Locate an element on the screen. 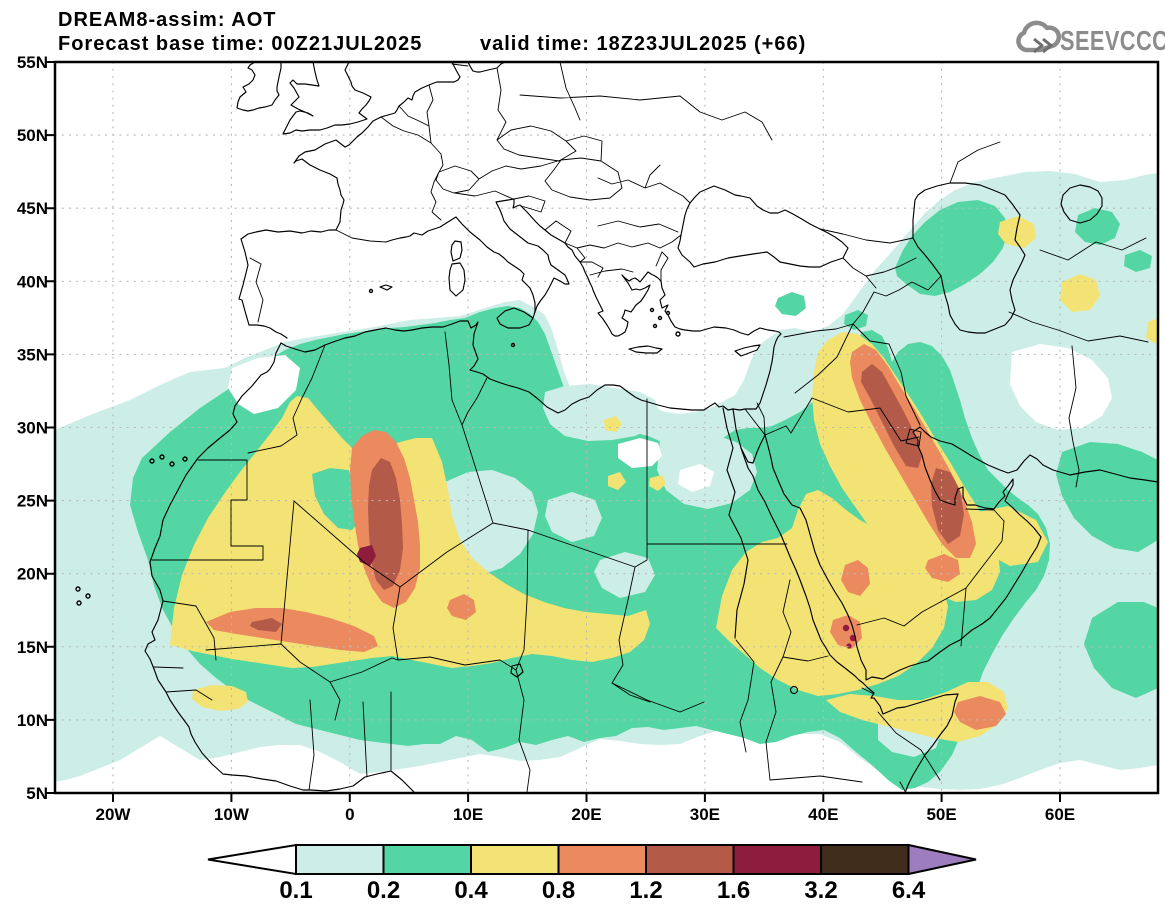 Image resolution: width=1165 pixels, height=905 pixels. lon-label: 40E is located at coordinates (823, 814).